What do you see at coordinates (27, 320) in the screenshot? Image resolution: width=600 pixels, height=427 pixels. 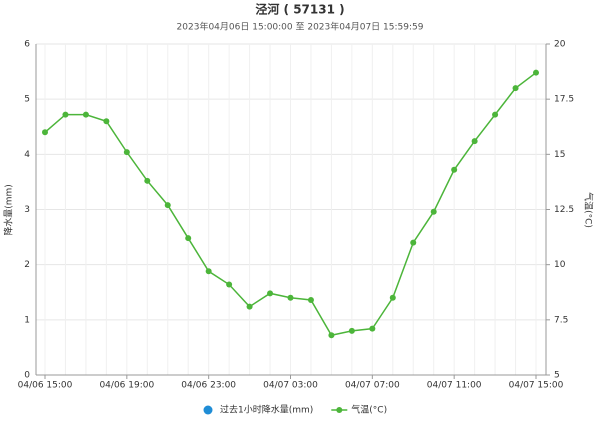 I see `y-tick-label: 1` at bounding box center [27, 320].